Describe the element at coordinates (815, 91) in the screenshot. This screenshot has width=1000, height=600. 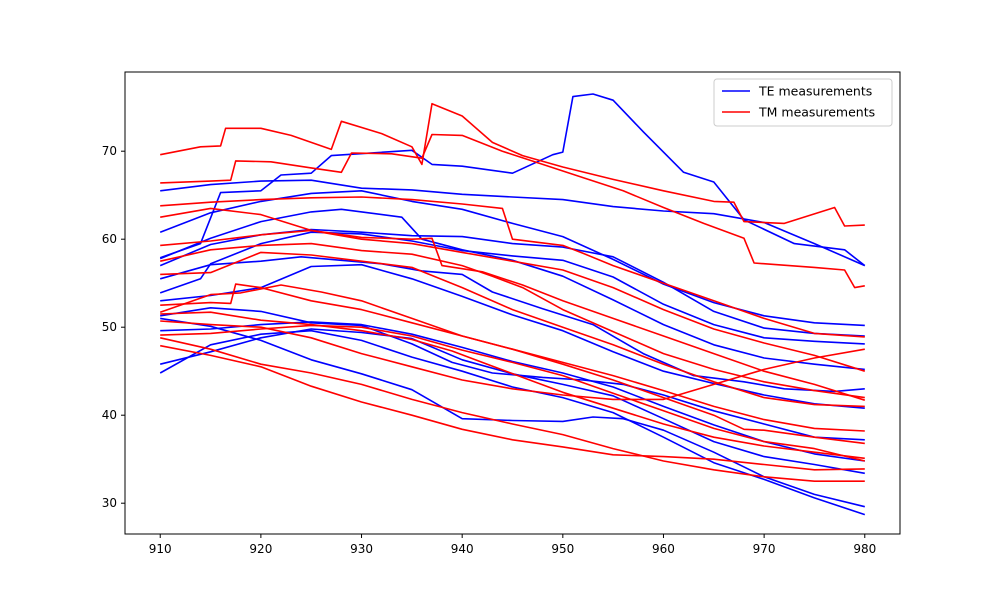
I see `legend-label: TE measurements` at that location.